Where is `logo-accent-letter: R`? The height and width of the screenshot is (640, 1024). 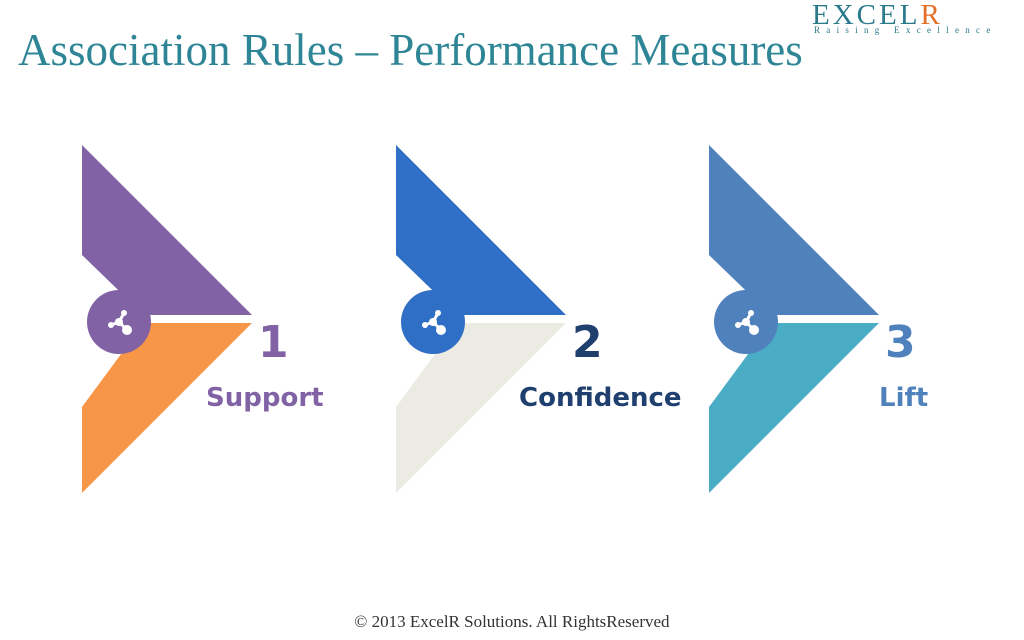 logo-accent-letter: R is located at coordinates (931, 15).